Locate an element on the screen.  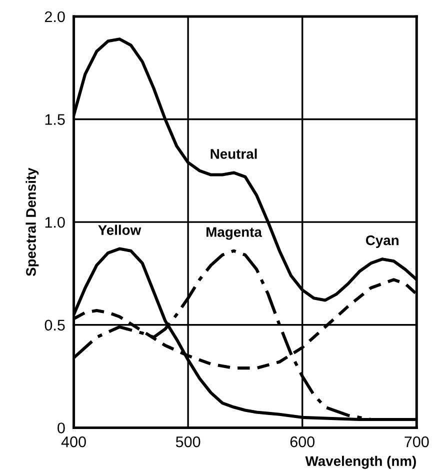
x-tick-label: 600 is located at coordinates (302, 442).